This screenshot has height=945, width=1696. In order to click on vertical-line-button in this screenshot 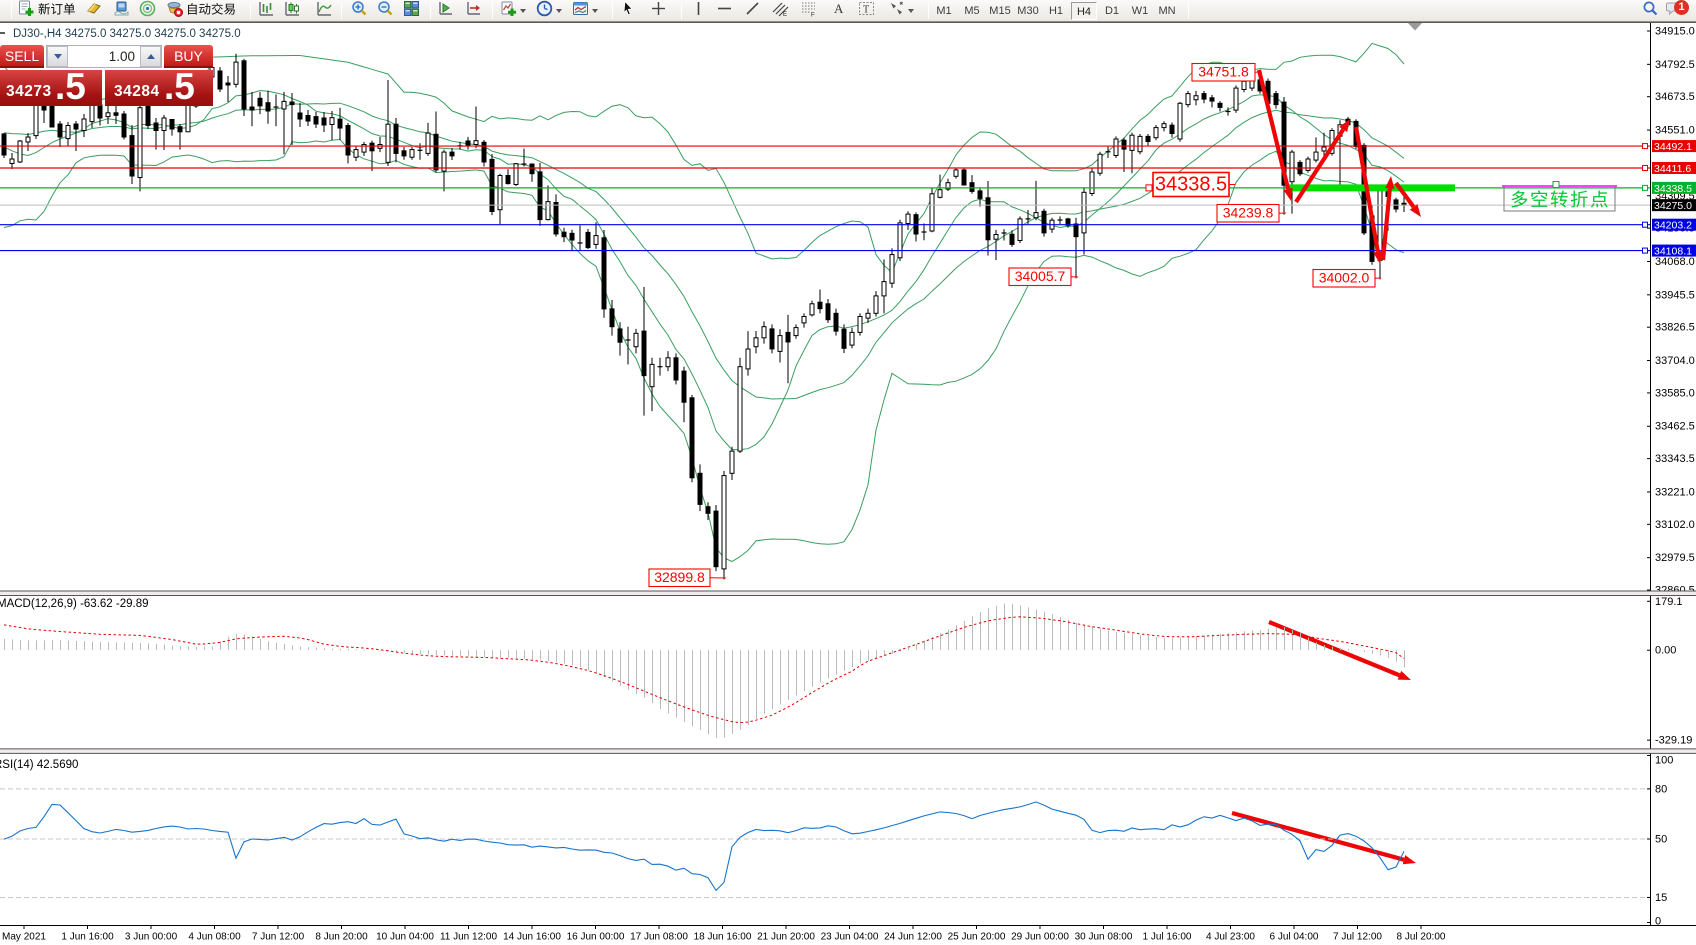, I will do `click(698, 11)`.